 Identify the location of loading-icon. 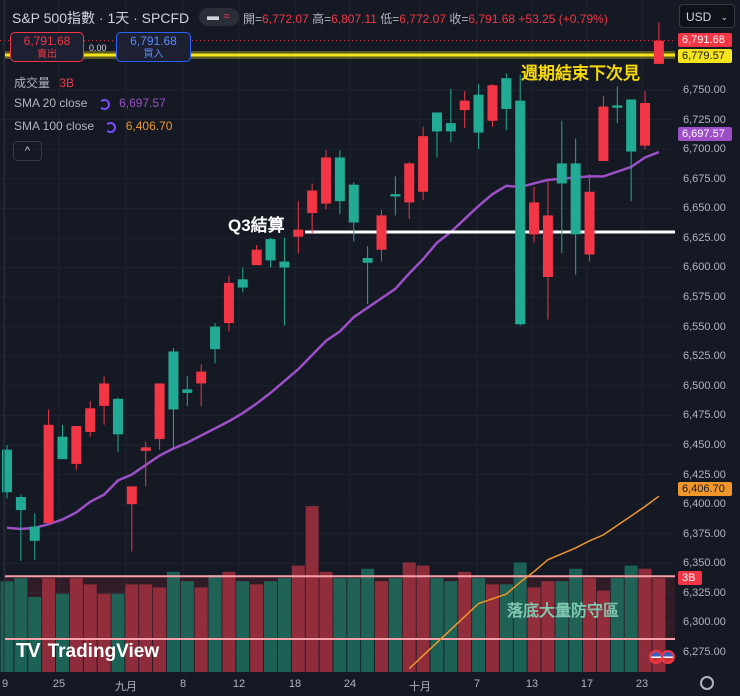
(104, 104).